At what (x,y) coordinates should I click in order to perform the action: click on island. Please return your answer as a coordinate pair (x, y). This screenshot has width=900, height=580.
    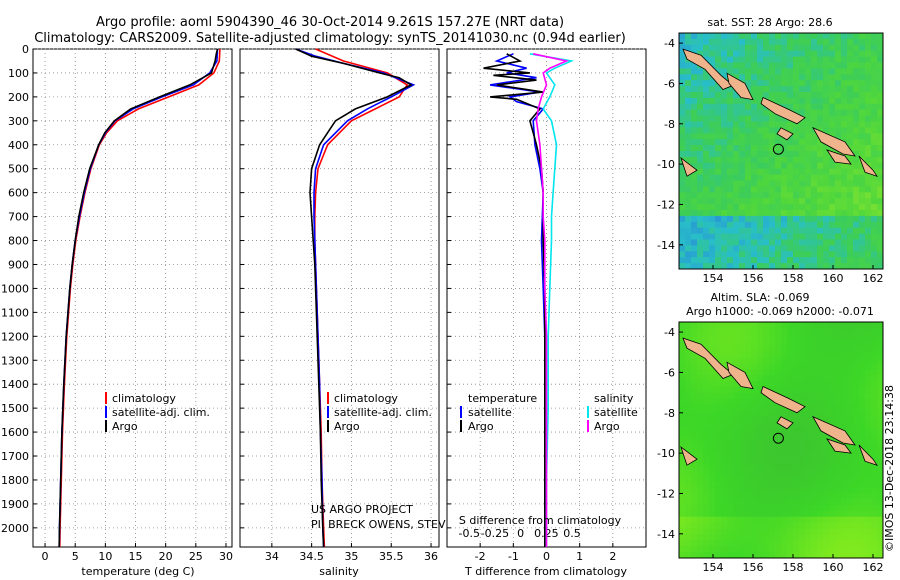
    Looking at the image, I should click on (834, 430).